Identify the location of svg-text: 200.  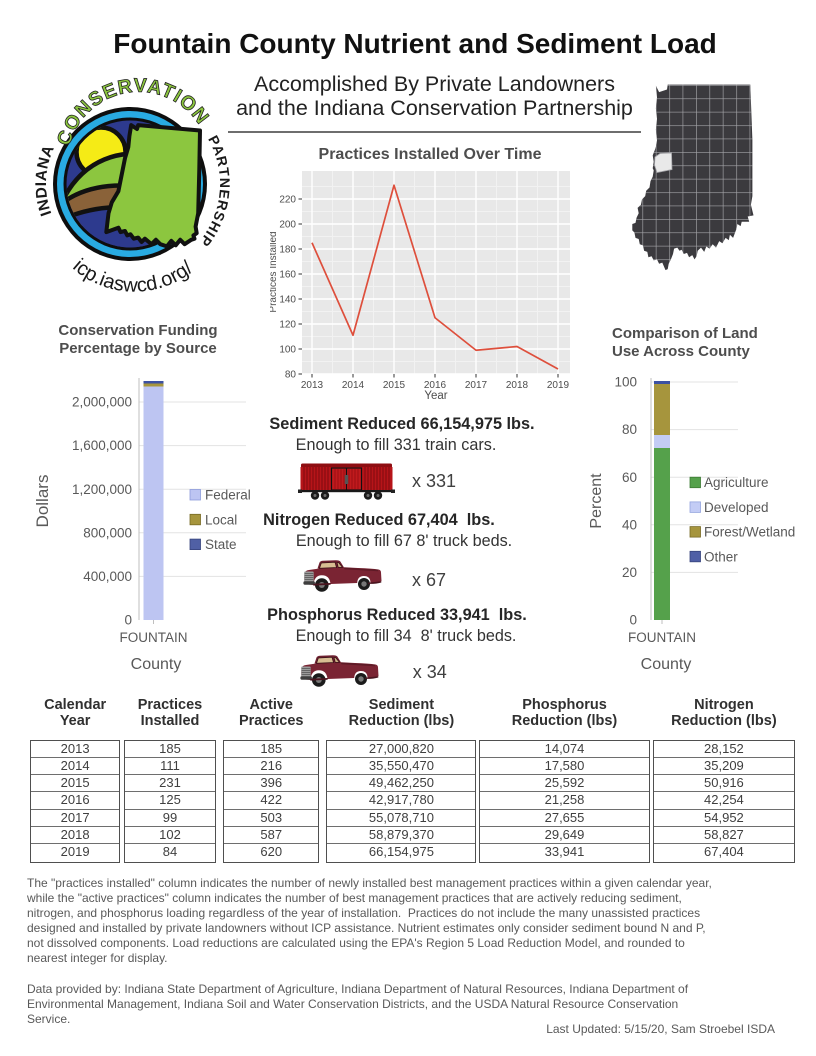
(287, 225).